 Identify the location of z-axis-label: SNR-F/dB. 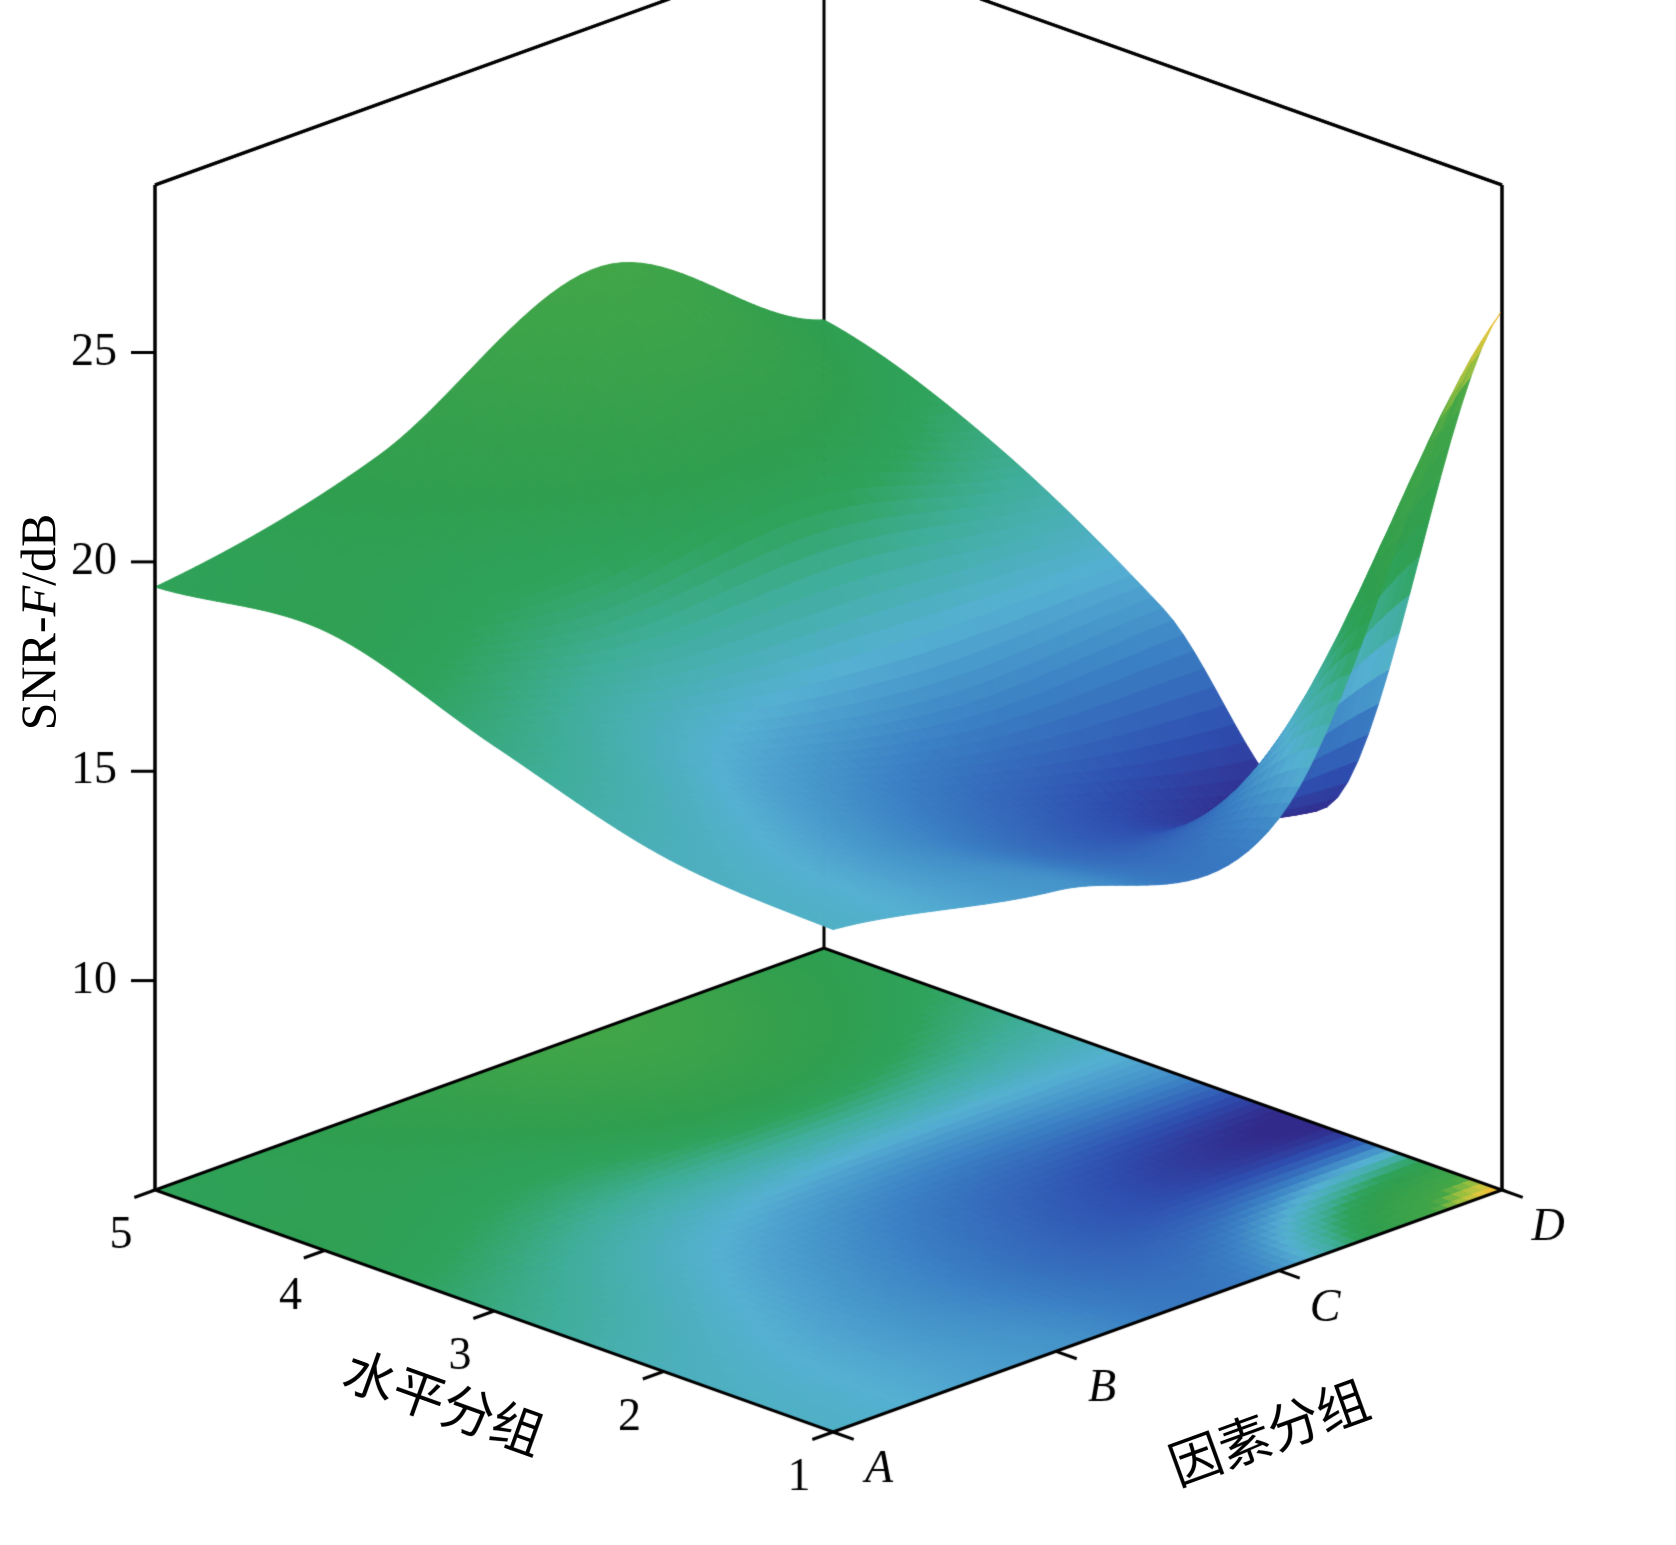
(38, 622).